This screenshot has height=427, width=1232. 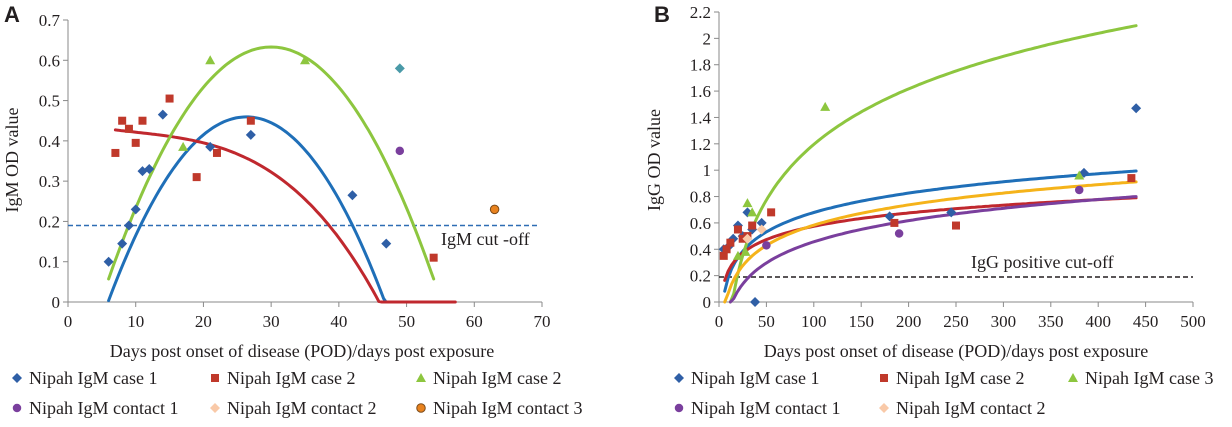 What do you see at coordinates (399, 68) in the screenshot?
I see `data-point-teal-point` at bounding box center [399, 68].